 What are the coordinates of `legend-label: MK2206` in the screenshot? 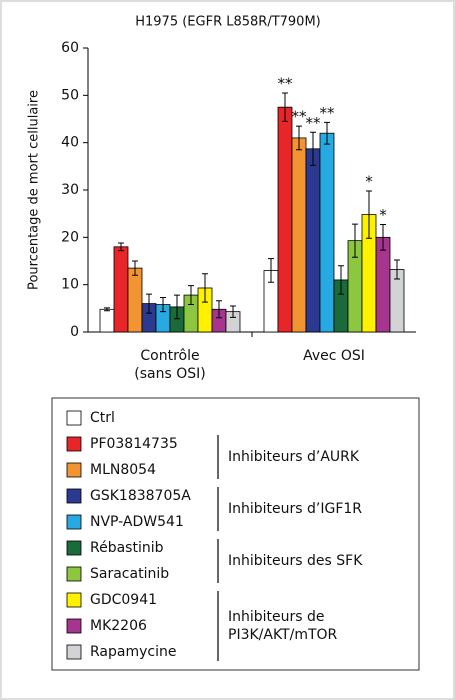 It's located at (118, 626).